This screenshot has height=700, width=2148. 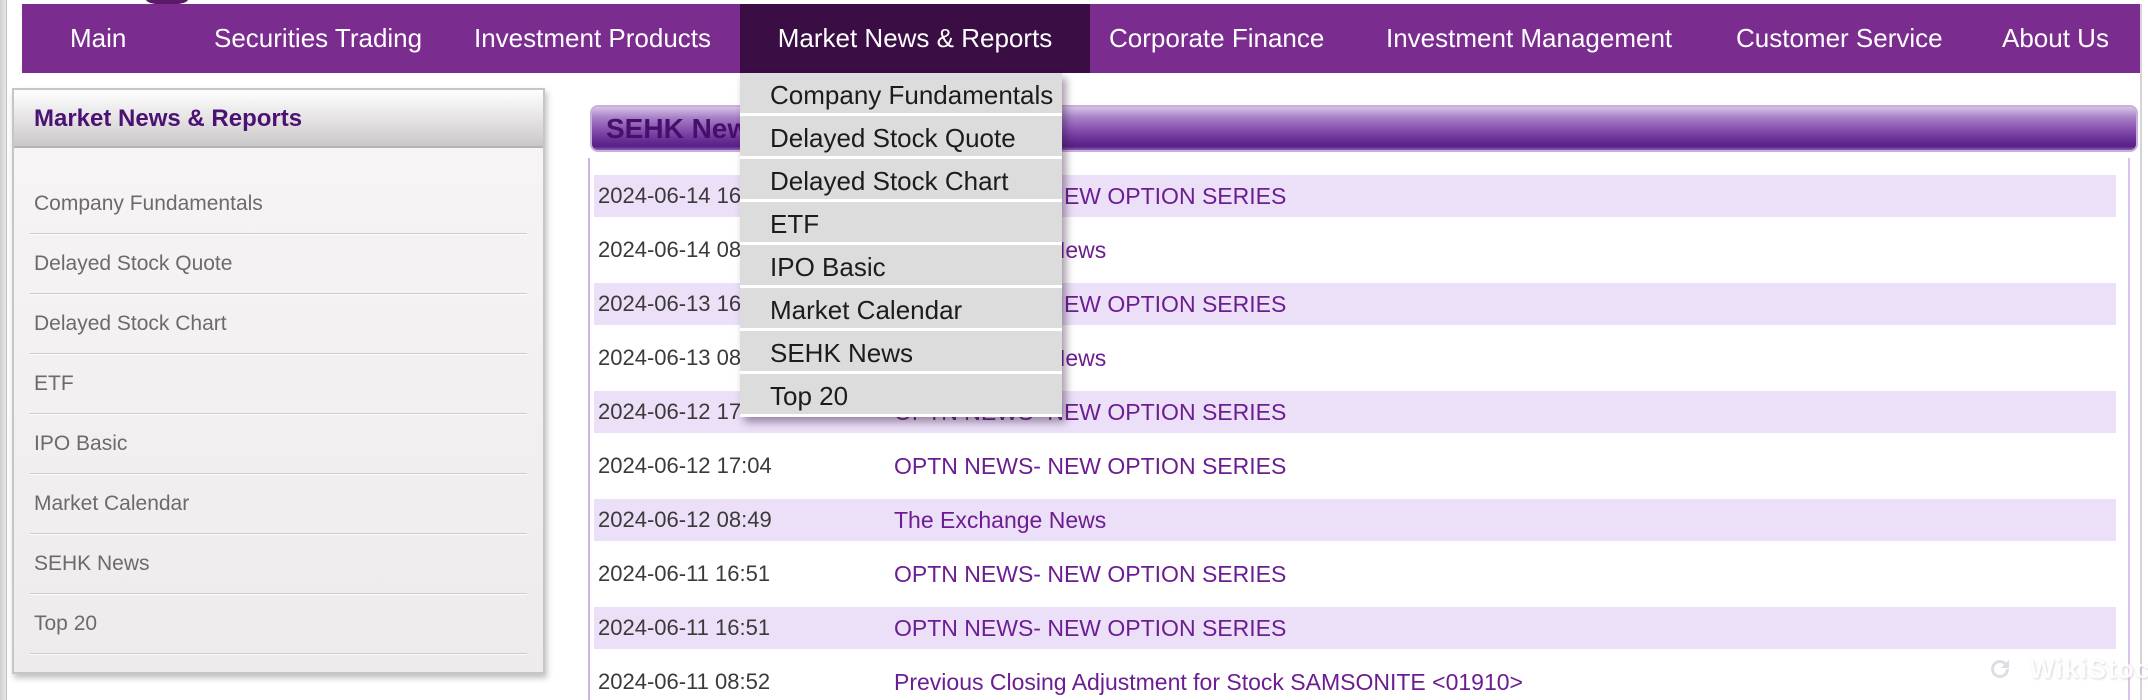 What do you see at coordinates (670, 411) in the screenshot?
I see `news-date: 2024-06-12 17` at bounding box center [670, 411].